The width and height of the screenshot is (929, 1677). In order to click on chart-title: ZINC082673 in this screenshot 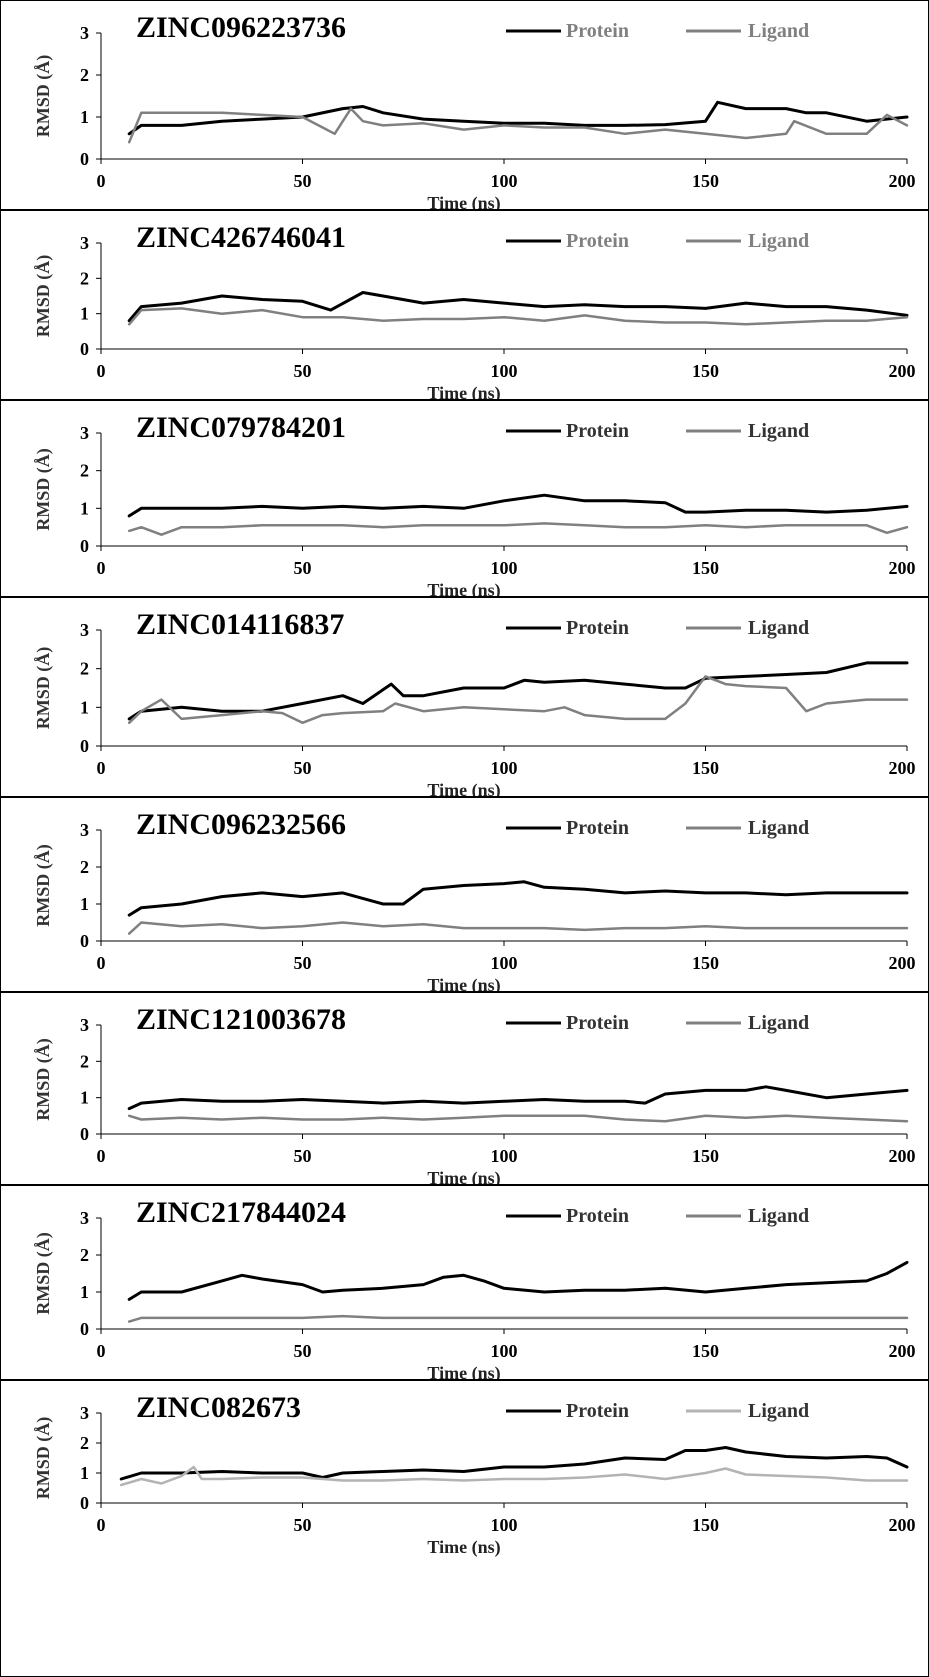, I will do `click(218, 1407)`.